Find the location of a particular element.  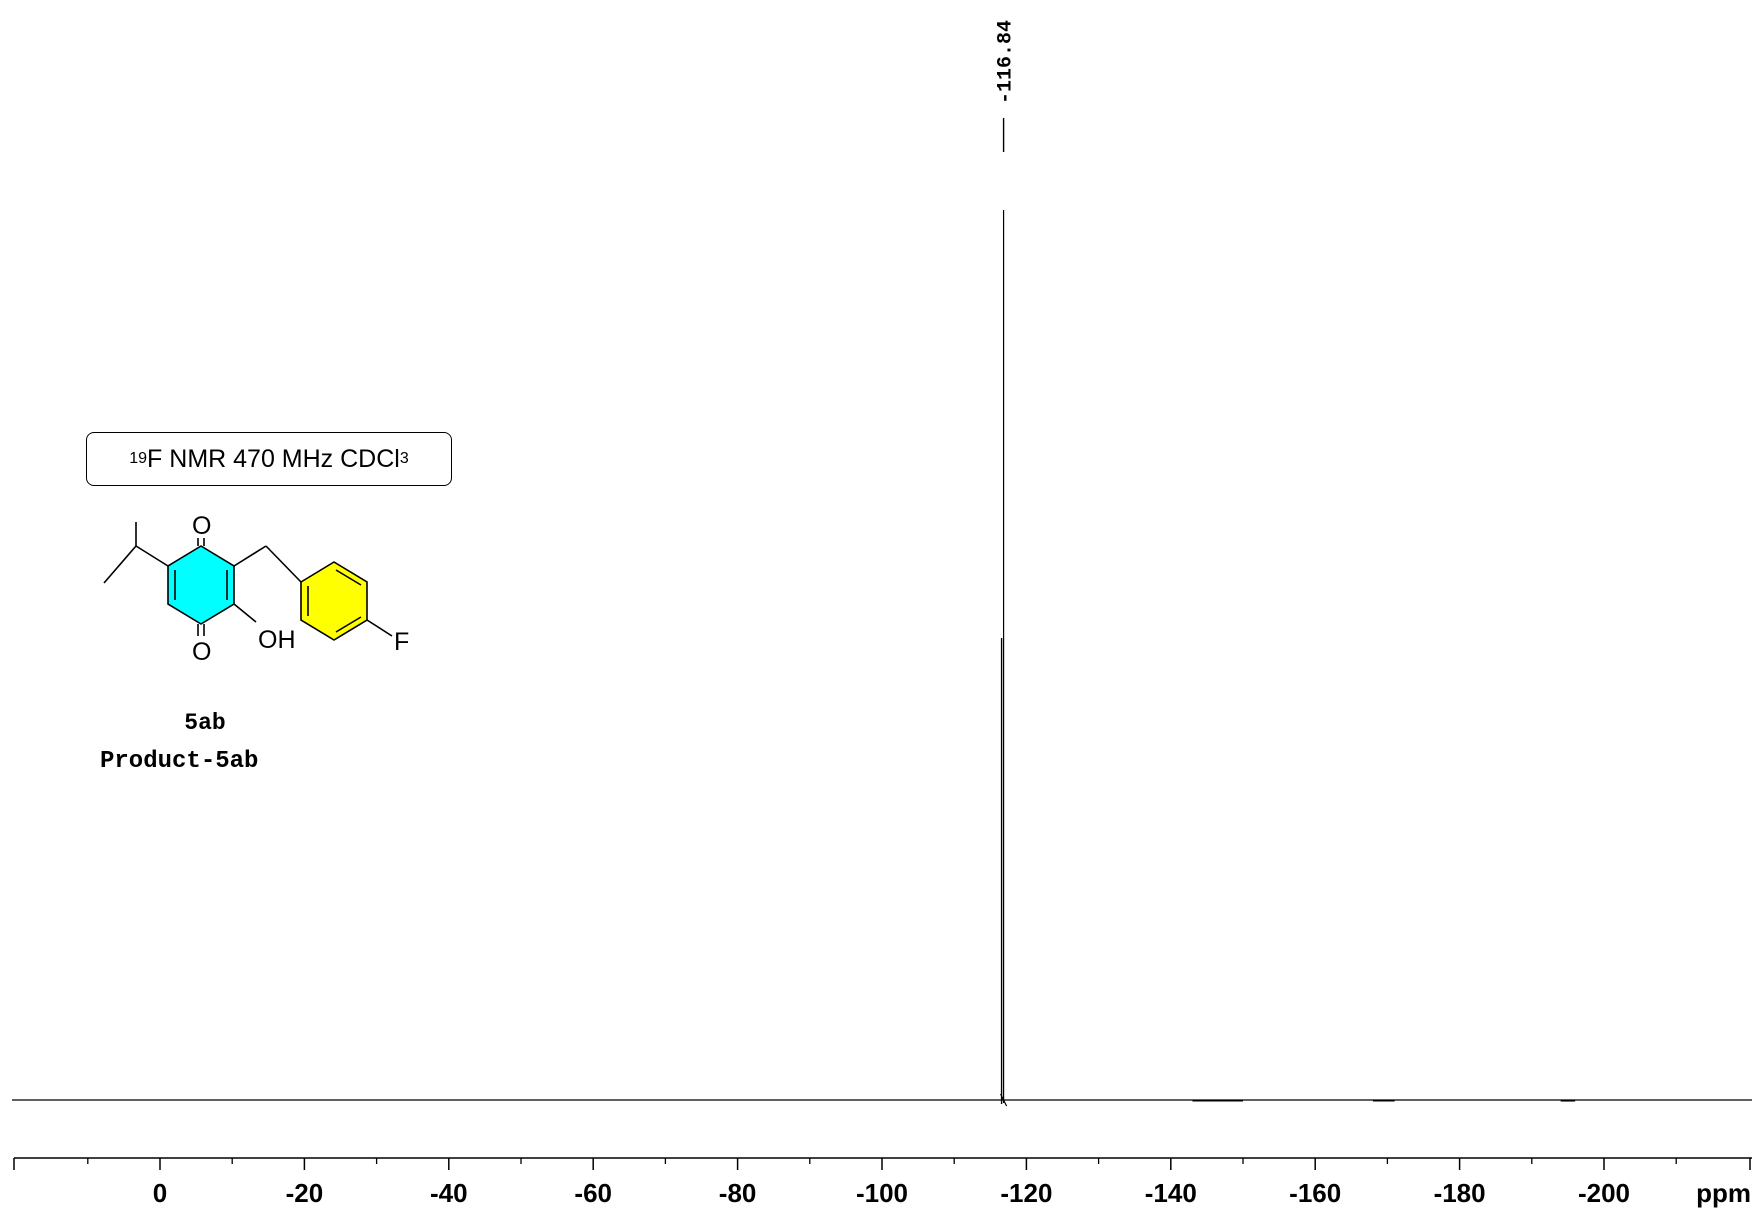

experiment-info-box: 19 F NMR 470 MHz CDCl 3 is located at coordinates (269, 459).